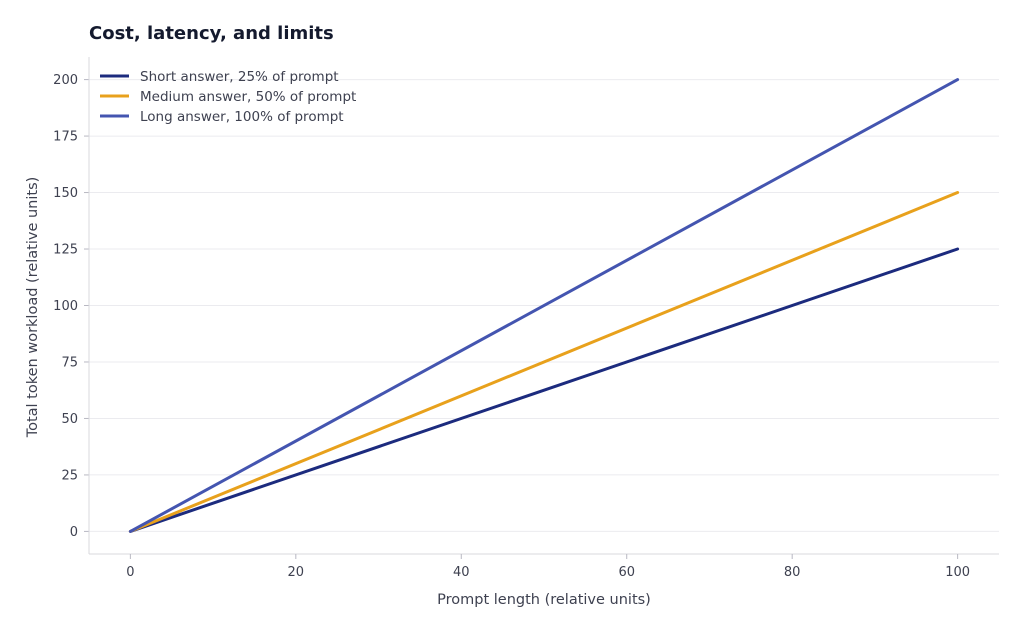 The height and width of the screenshot is (631, 1024). Describe the element at coordinates (33, 308) in the screenshot. I see `y-axis-label: Total token workload (relative units)` at that location.